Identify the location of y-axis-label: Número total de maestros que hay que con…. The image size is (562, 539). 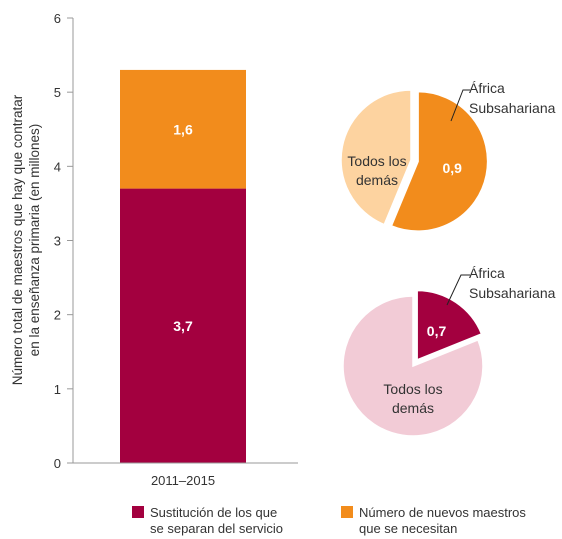
(26, 239).